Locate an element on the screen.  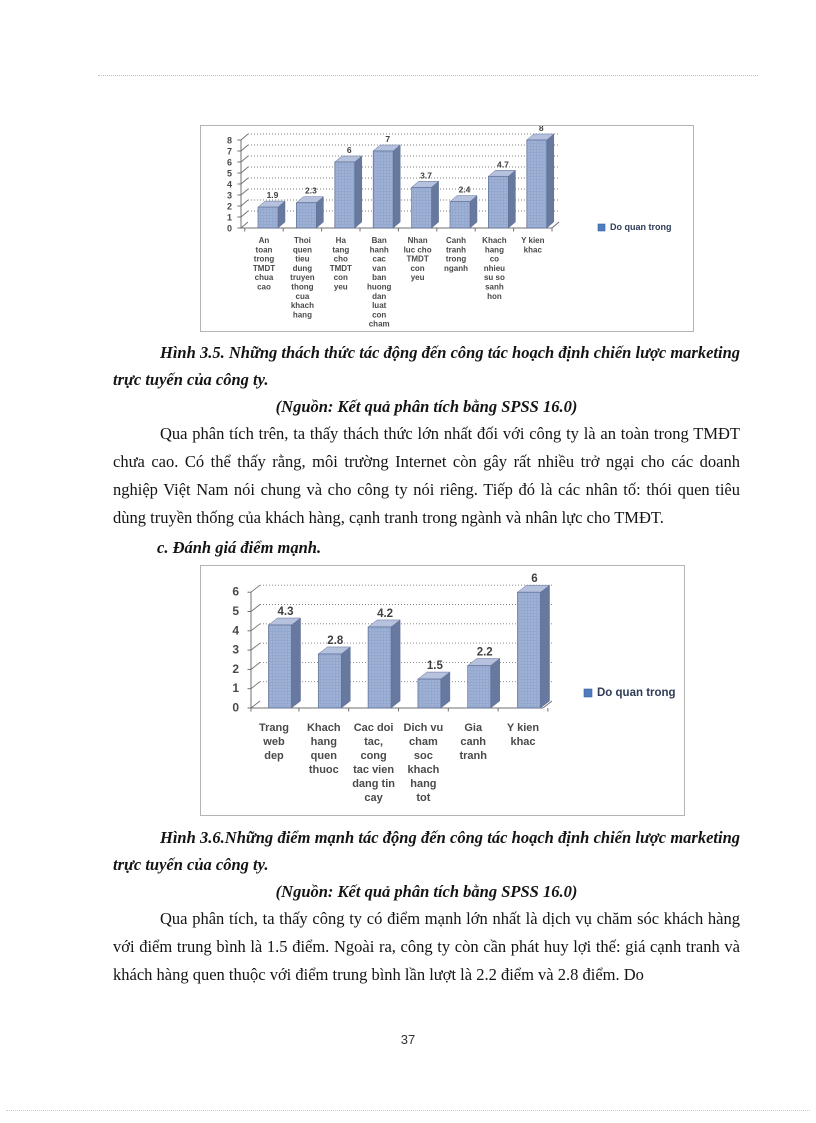
svg-text: co is located at coordinates (494, 259).